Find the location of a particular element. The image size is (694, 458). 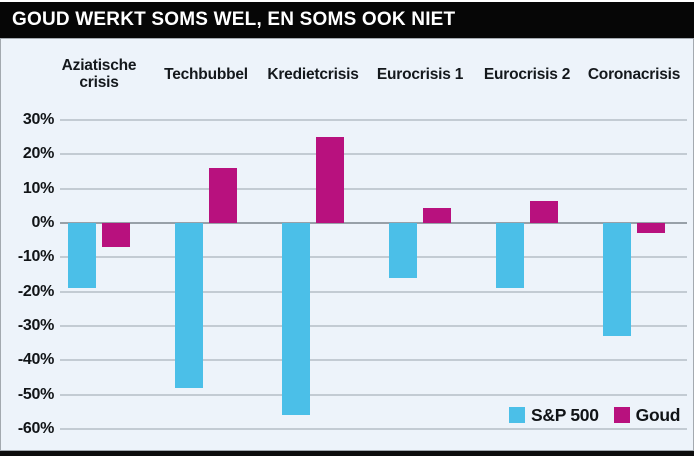

title-bar: GOUD WERKT SOMS WEL, EN SOMS OOK NIET is located at coordinates (347, 20).